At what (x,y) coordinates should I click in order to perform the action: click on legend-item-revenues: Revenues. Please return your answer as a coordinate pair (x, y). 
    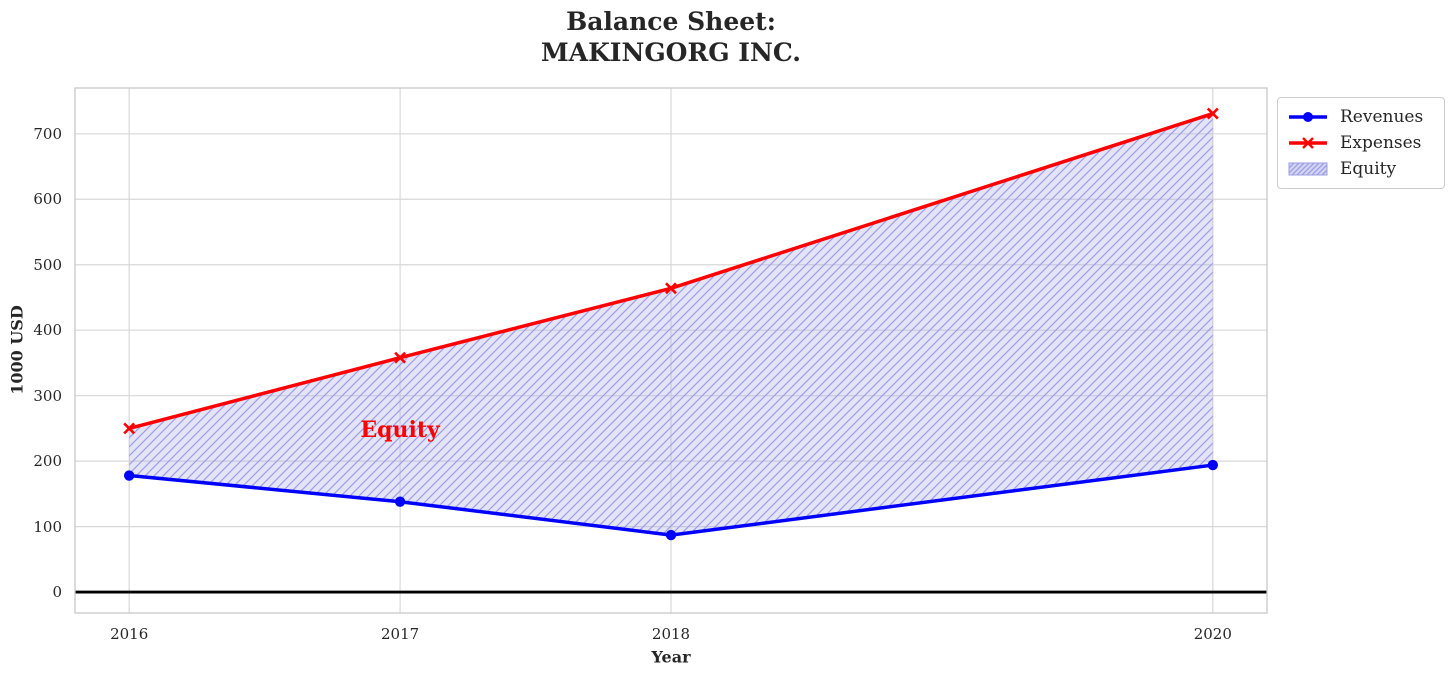
    Looking at the image, I should click on (1361, 117).